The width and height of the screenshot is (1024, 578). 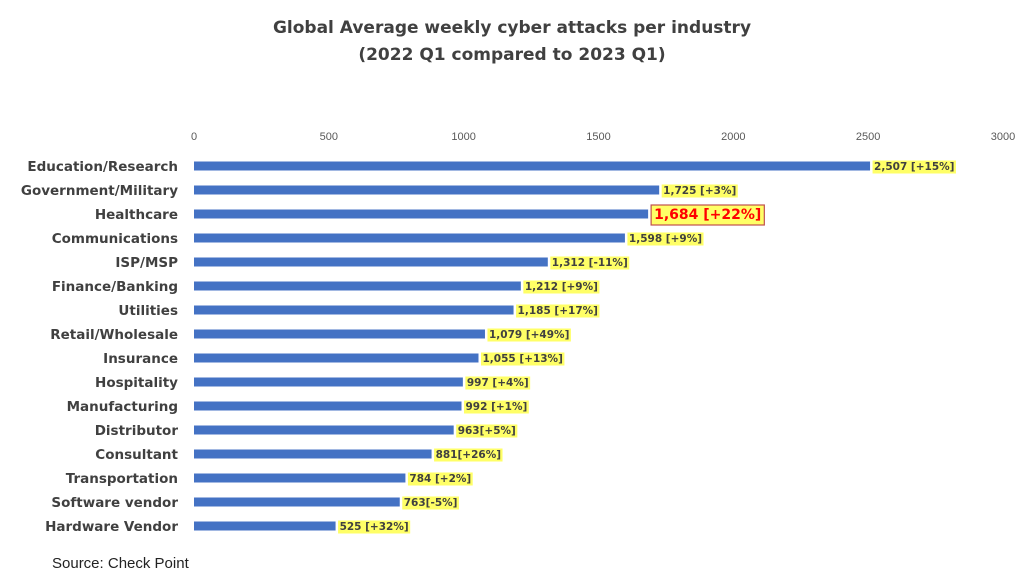 What do you see at coordinates (115, 287) in the screenshot?
I see `category-label: Finance/Banking` at bounding box center [115, 287].